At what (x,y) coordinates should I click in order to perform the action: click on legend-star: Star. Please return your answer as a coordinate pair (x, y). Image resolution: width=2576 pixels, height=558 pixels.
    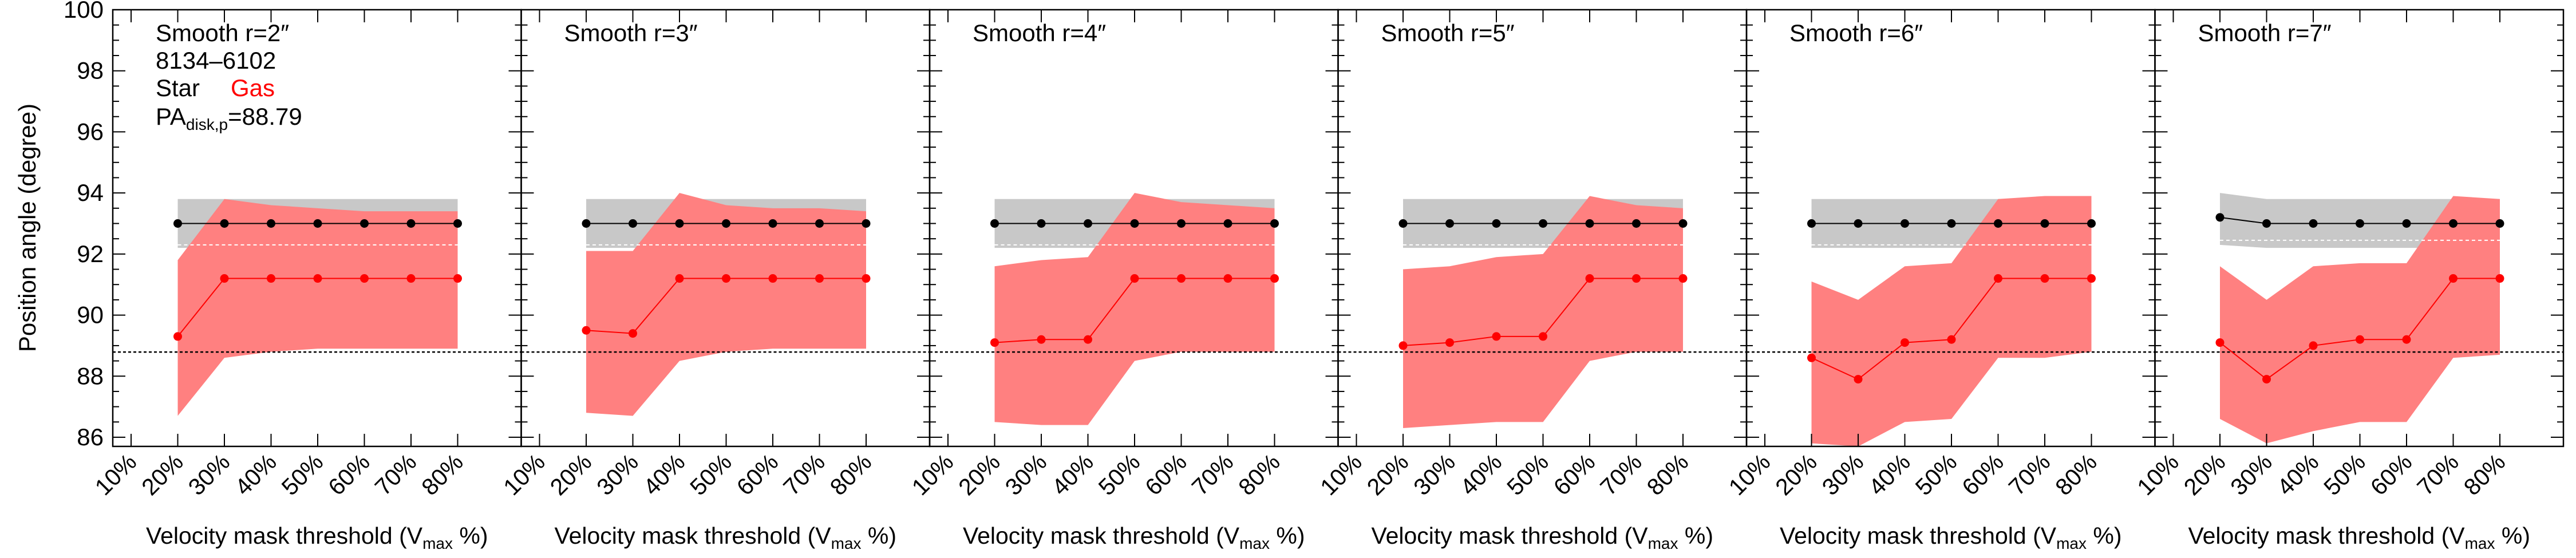
    Looking at the image, I should click on (178, 87).